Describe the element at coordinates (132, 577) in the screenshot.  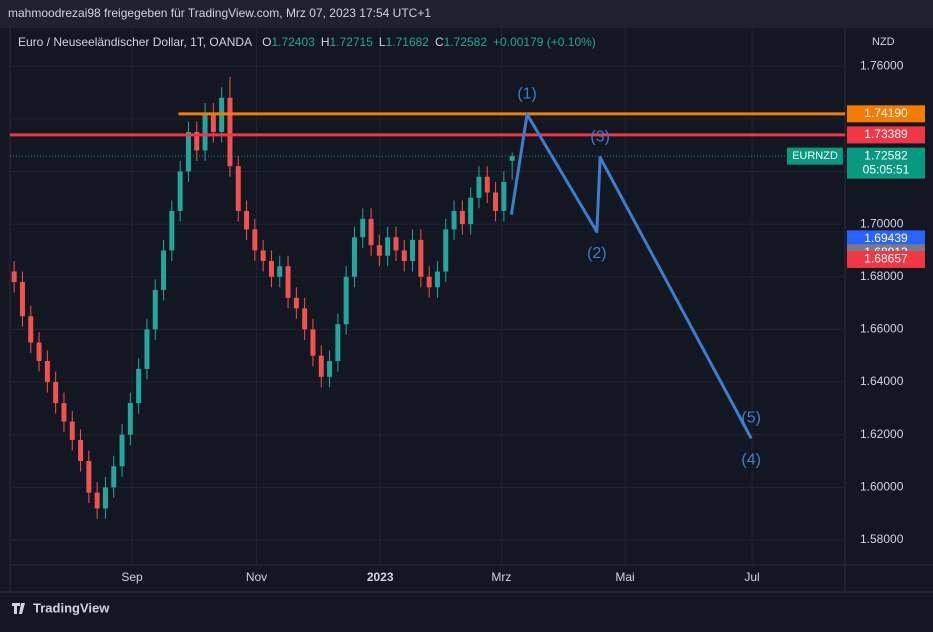
I see `x-tick-label: Sep` at that location.